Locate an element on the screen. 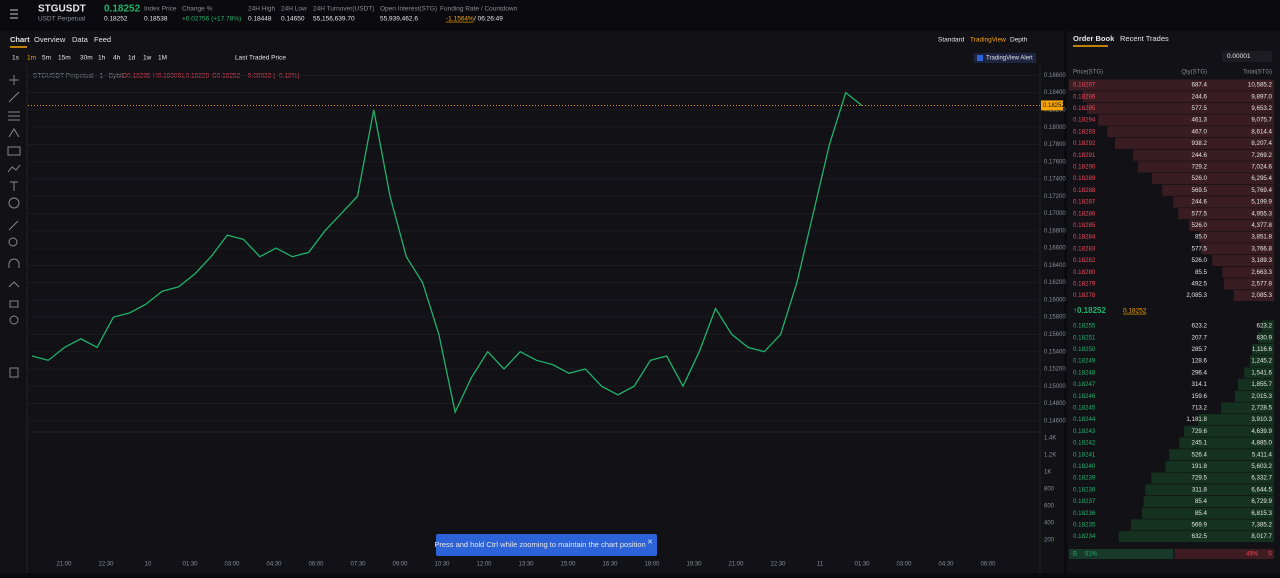 The image size is (1280, 578). price-source: Last Traded Price is located at coordinates (260, 58).